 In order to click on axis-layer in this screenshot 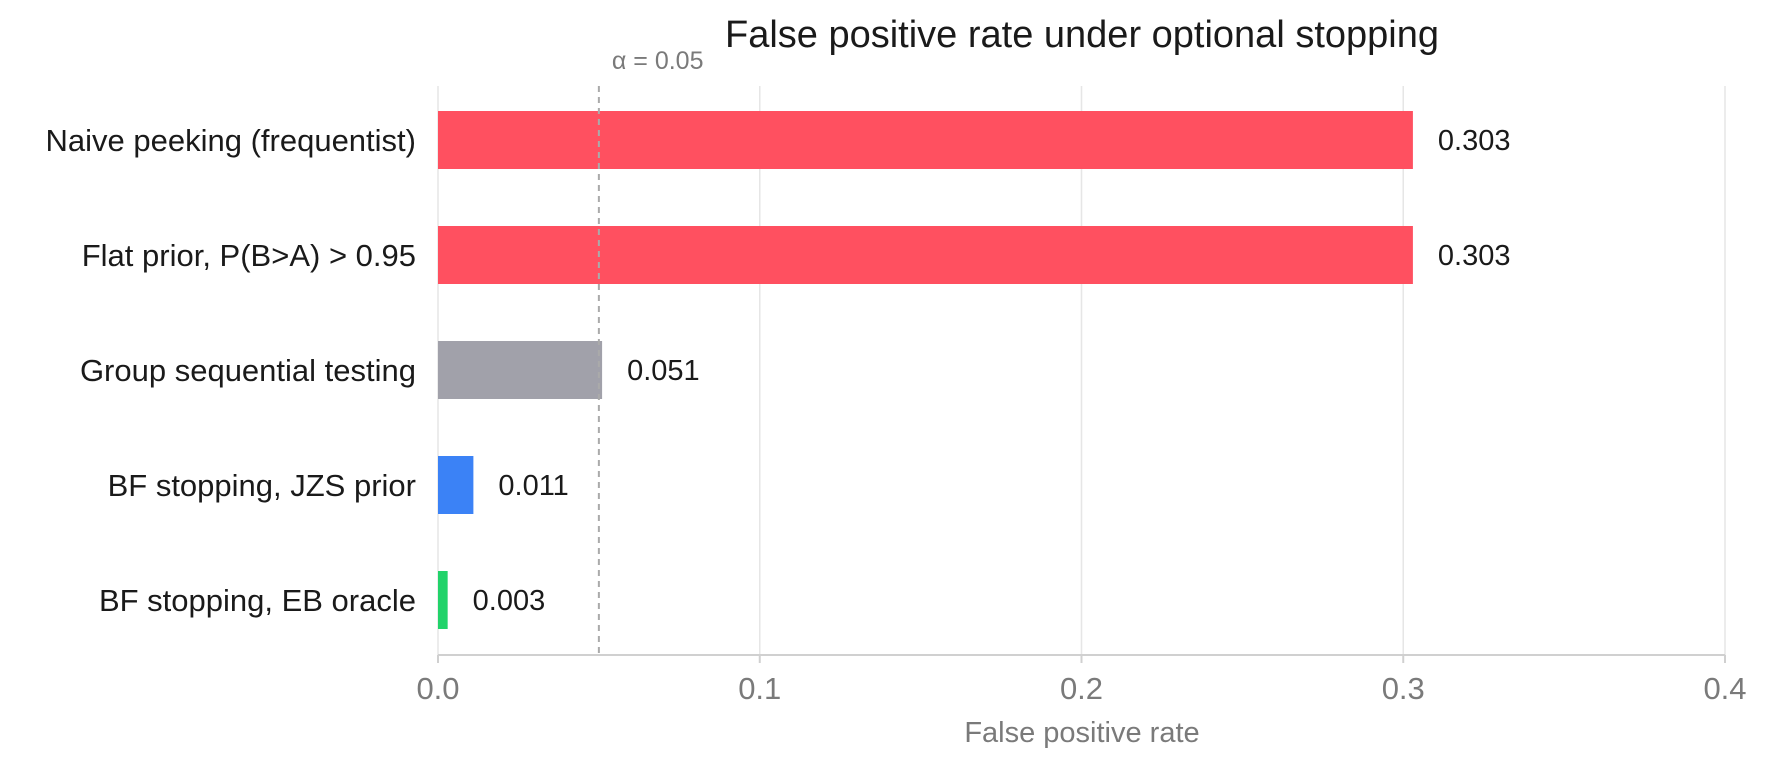, I will do `click(1081, 658)`.